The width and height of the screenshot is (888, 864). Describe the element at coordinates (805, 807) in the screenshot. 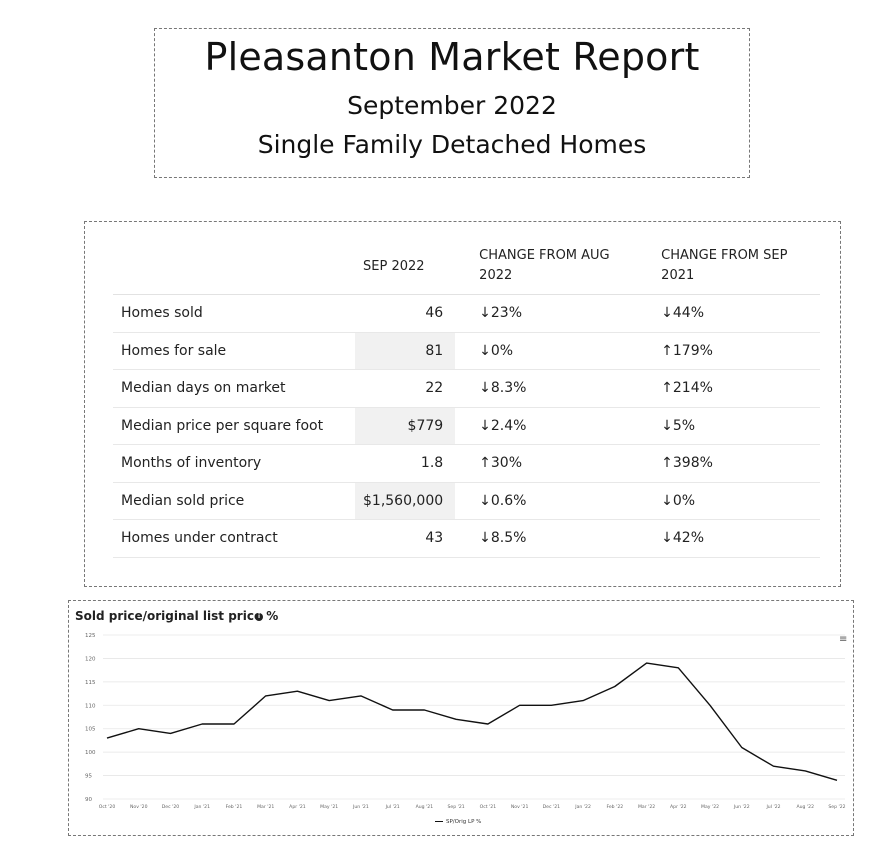

I see `x-tick-label: Aug '22` at that location.